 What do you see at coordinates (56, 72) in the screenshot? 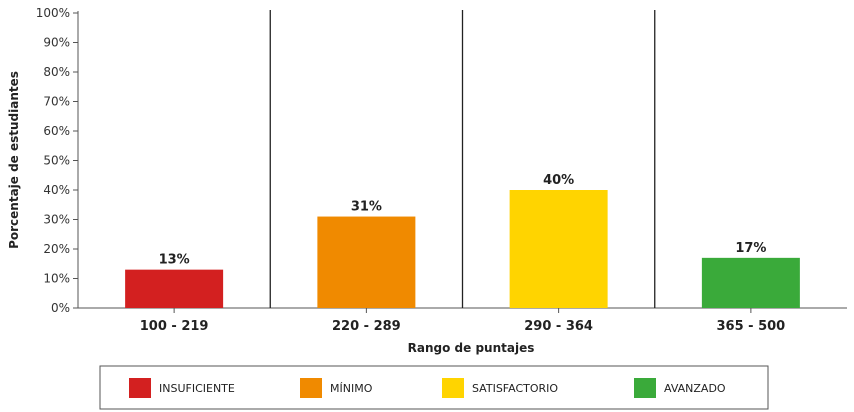
I see `y-tick-label: 80%` at bounding box center [56, 72].